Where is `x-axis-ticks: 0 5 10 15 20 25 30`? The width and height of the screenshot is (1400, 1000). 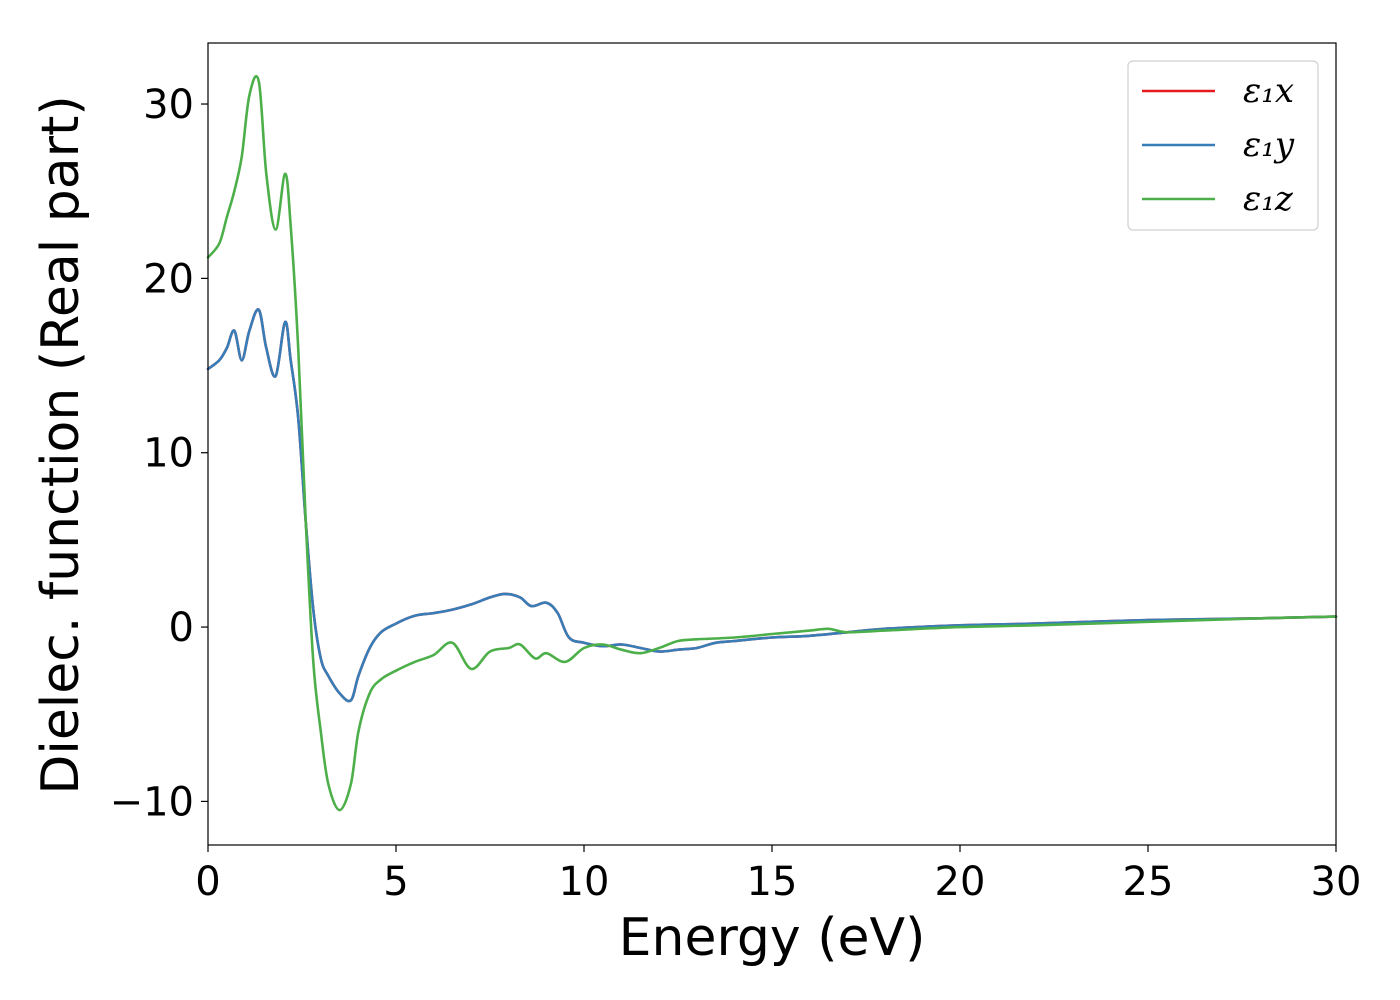 x-axis-ticks: 0 5 10 15 20 25 30 is located at coordinates (778, 875).